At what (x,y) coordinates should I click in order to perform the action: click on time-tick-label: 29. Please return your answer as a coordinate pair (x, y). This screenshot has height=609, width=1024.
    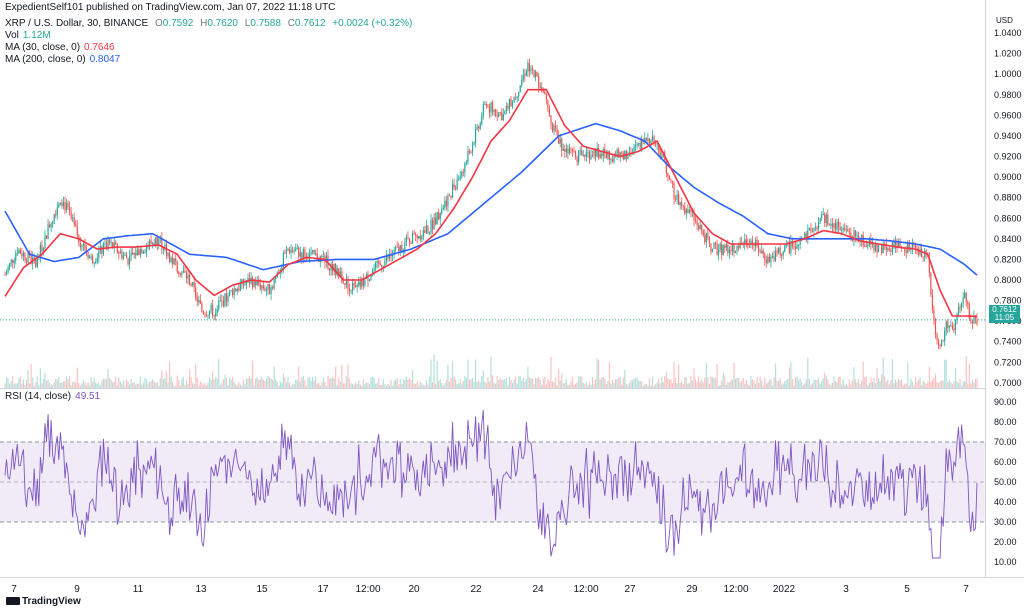
    Looking at the image, I should click on (692, 589).